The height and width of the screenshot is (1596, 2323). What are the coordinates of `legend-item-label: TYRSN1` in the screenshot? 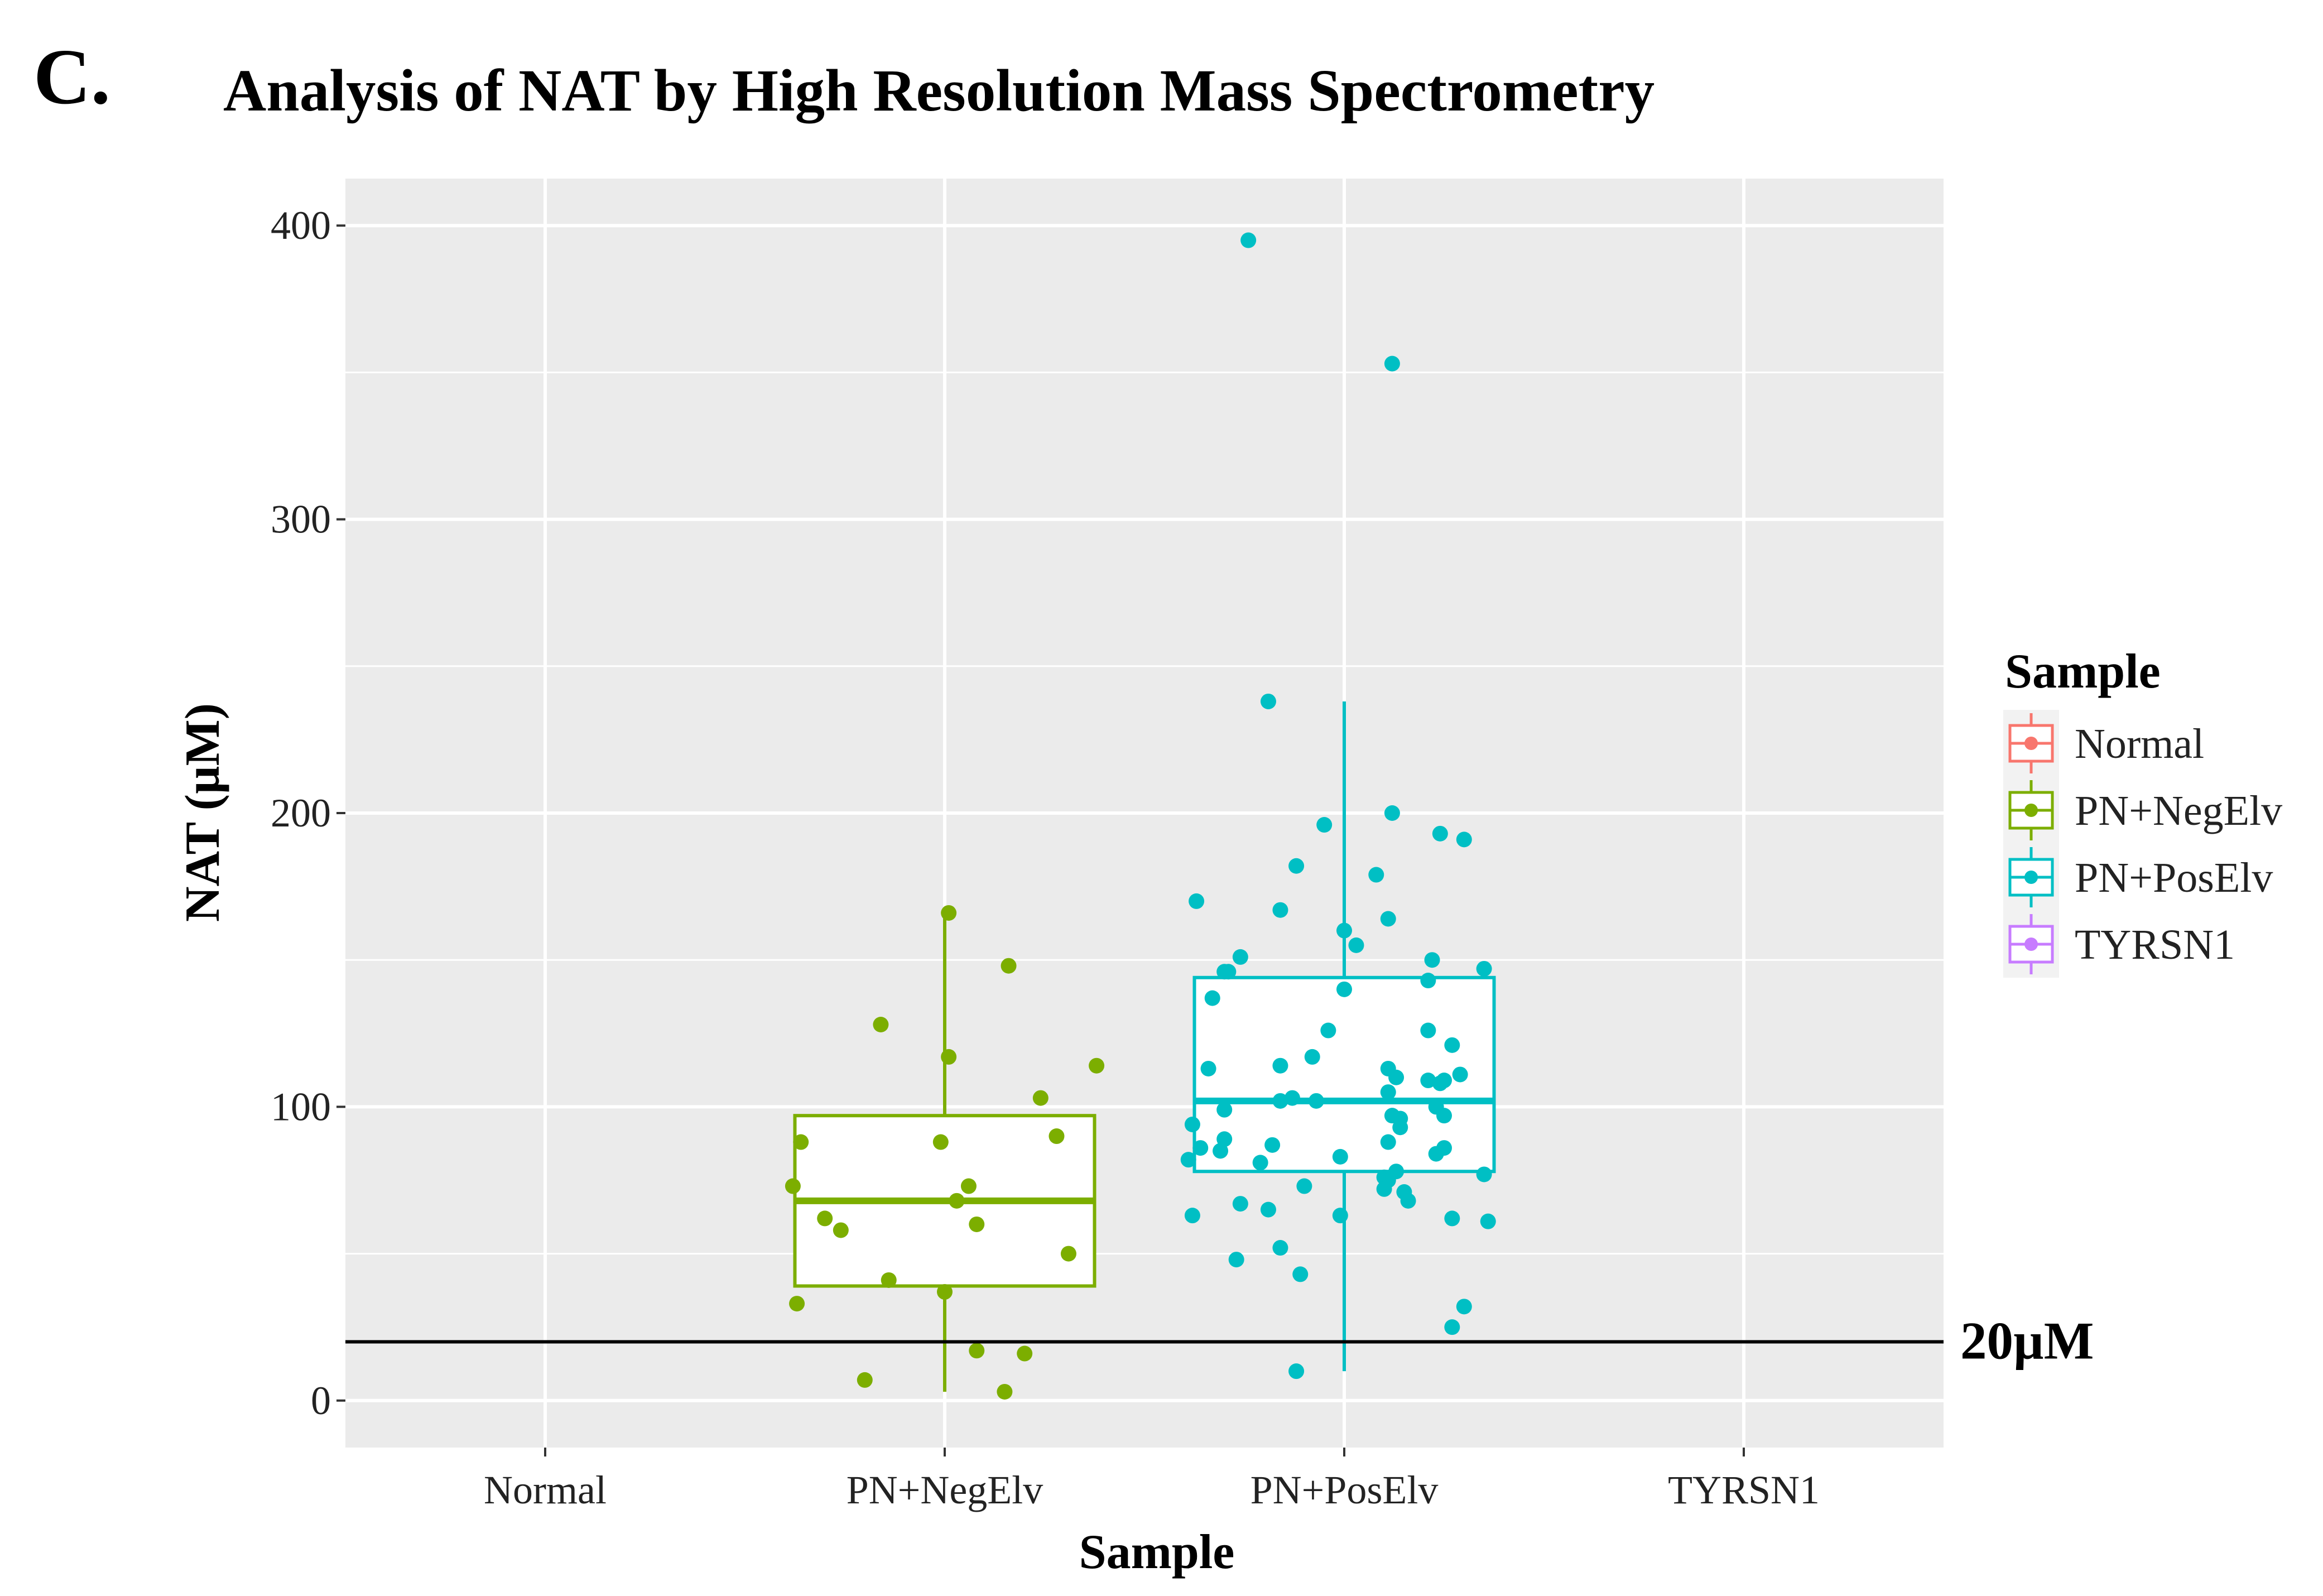 It's located at (2155, 944).